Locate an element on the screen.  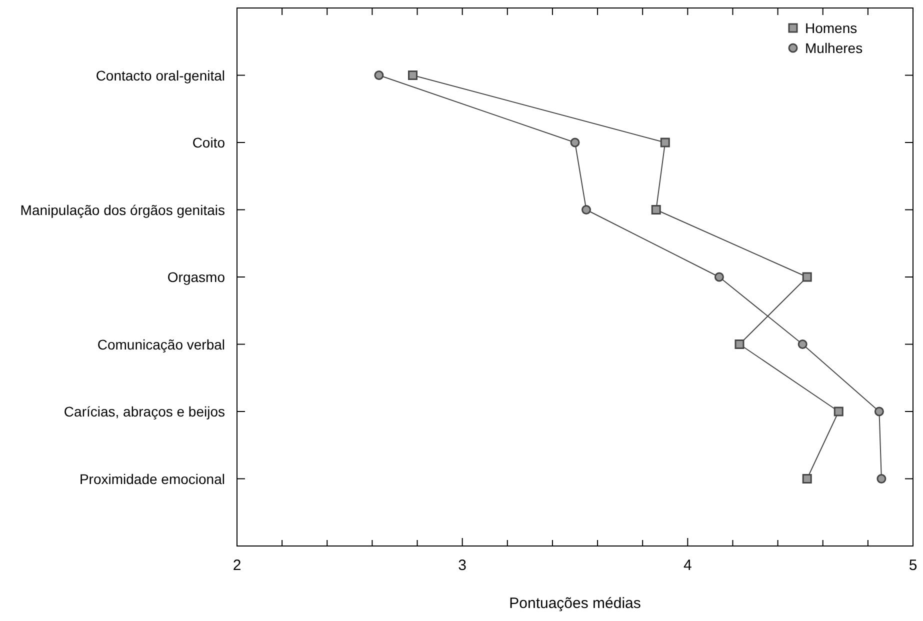
y-tick-label: Proximidade emocional is located at coordinates (152, 478).